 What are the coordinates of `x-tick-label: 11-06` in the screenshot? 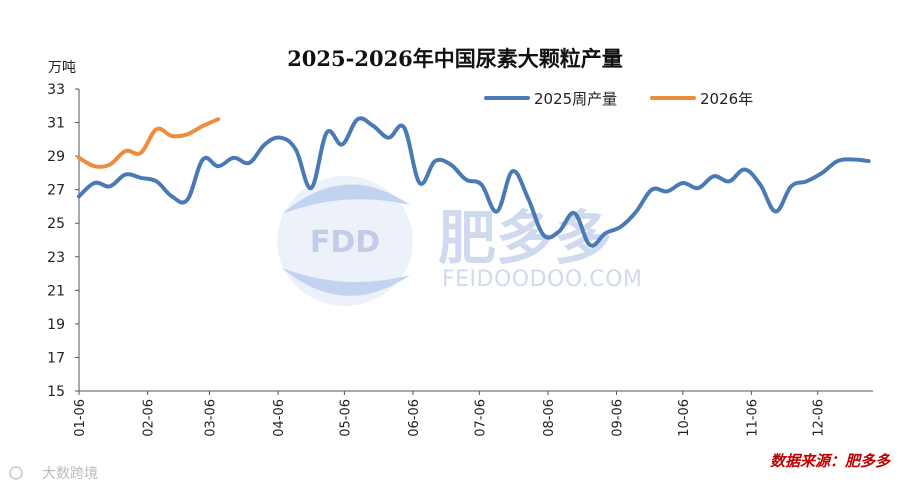 It's located at (752, 418).